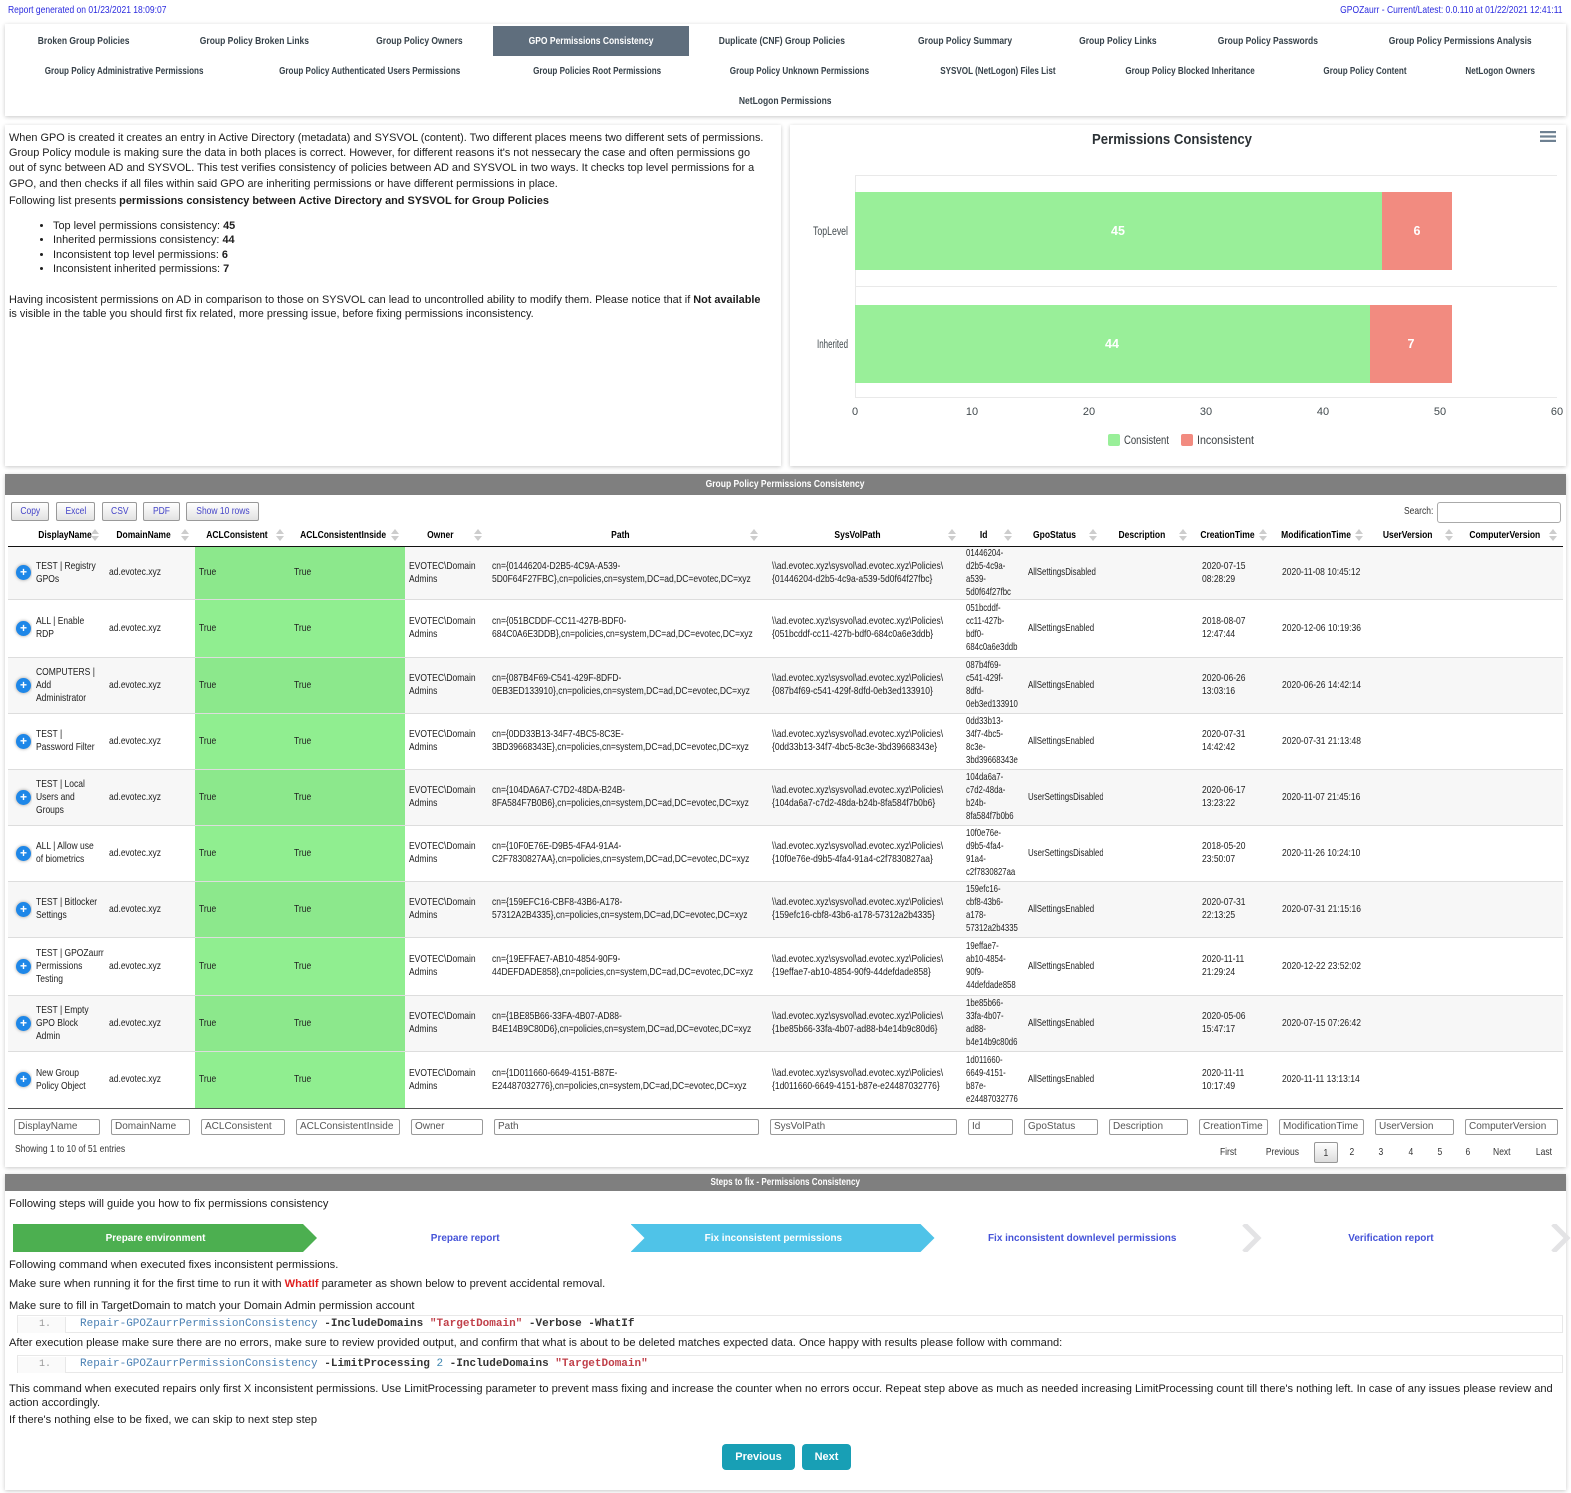 The width and height of the screenshot is (1571, 1493). What do you see at coordinates (1206, 412) in the screenshot?
I see `svg-text: 30` at bounding box center [1206, 412].